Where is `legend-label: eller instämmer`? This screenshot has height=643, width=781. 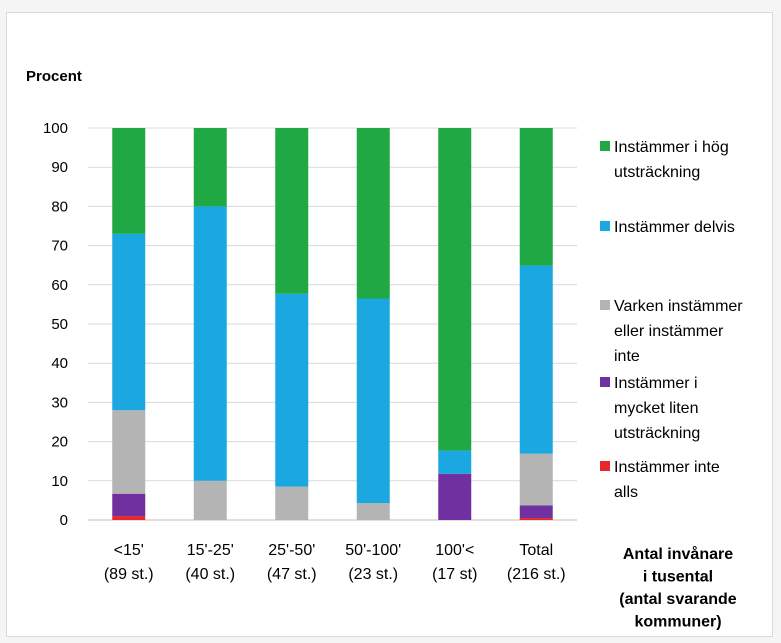 legend-label: eller instämmer is located at coordinates (669, 331).